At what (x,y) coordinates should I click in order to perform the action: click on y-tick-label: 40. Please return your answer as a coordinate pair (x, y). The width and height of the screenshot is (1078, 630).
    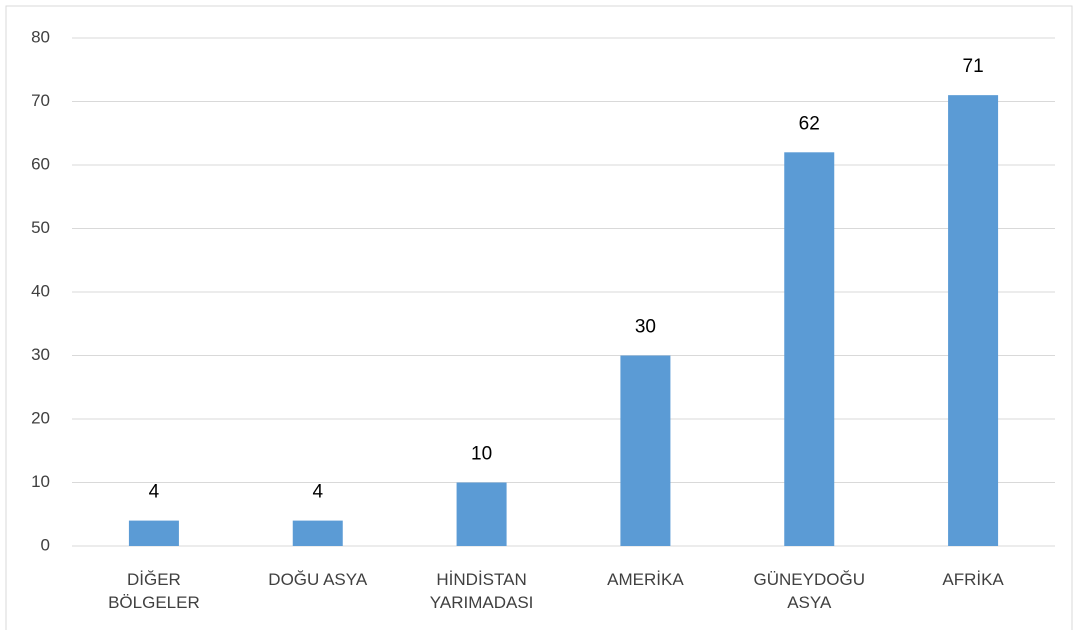
    Looking at the image, I should click on (40, 290).